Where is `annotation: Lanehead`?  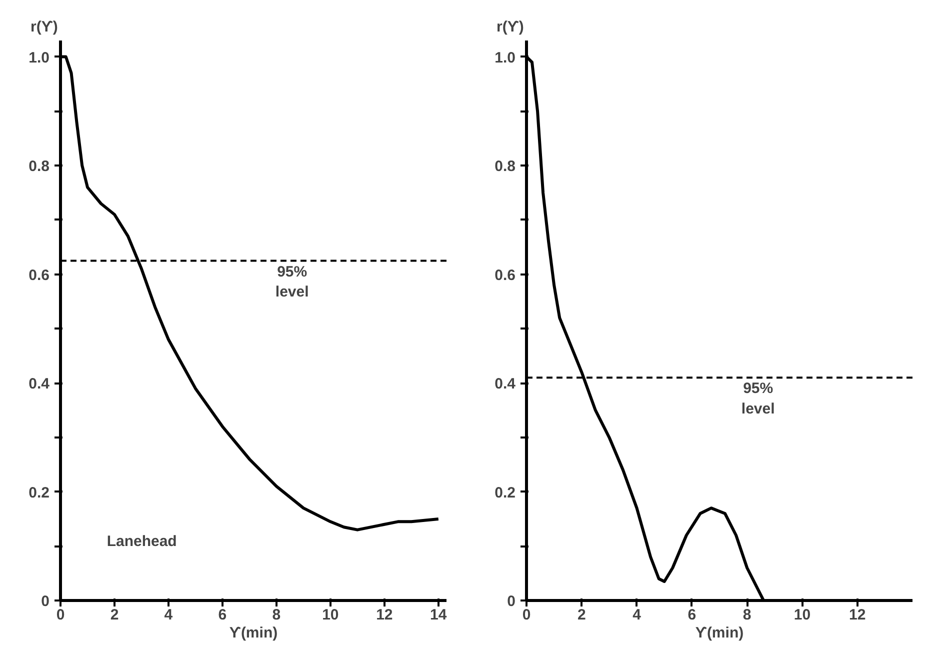
annotation: Lanehead is located at coordinates (141, 541).